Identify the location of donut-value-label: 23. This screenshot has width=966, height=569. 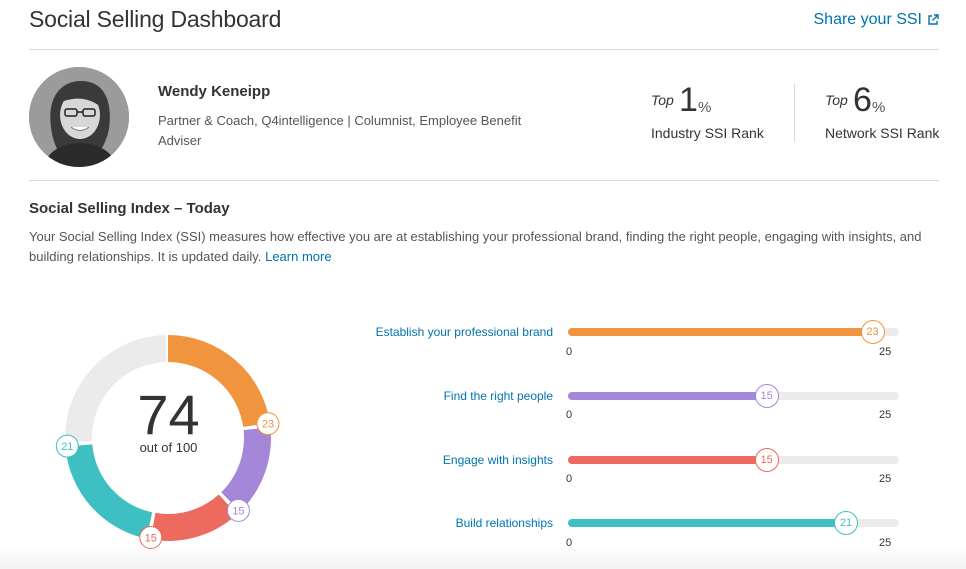
(268, 425).